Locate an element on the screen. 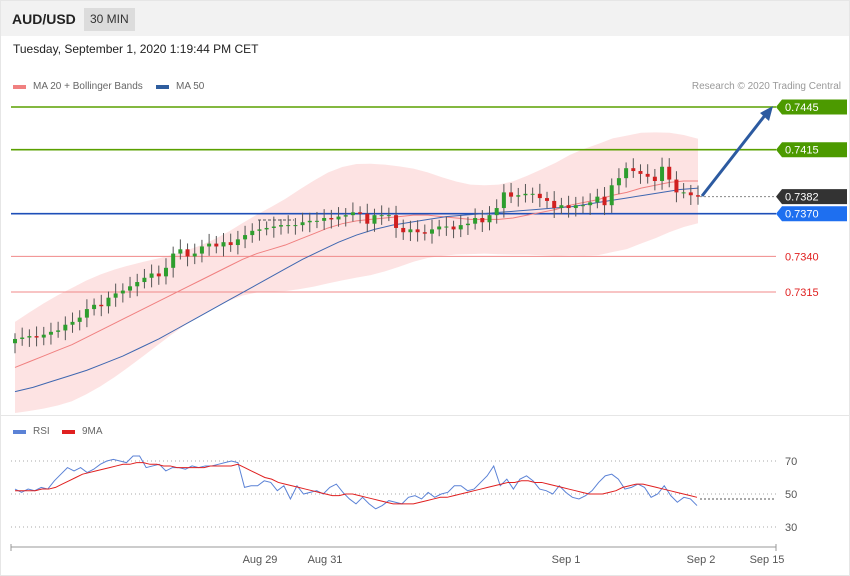 This screenshot has width=850, height=576. x-tick-label: Sep 15 is located at coordinates (767, 560).